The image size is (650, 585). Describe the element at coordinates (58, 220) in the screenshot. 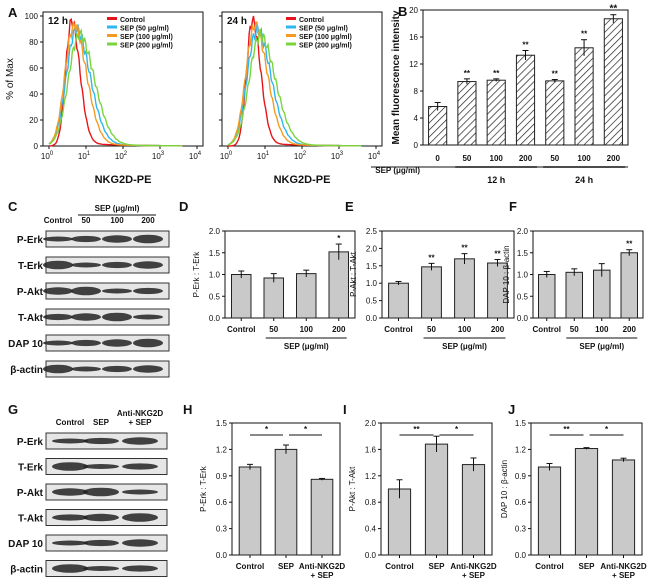

I see `lane-label: Control` at that location.